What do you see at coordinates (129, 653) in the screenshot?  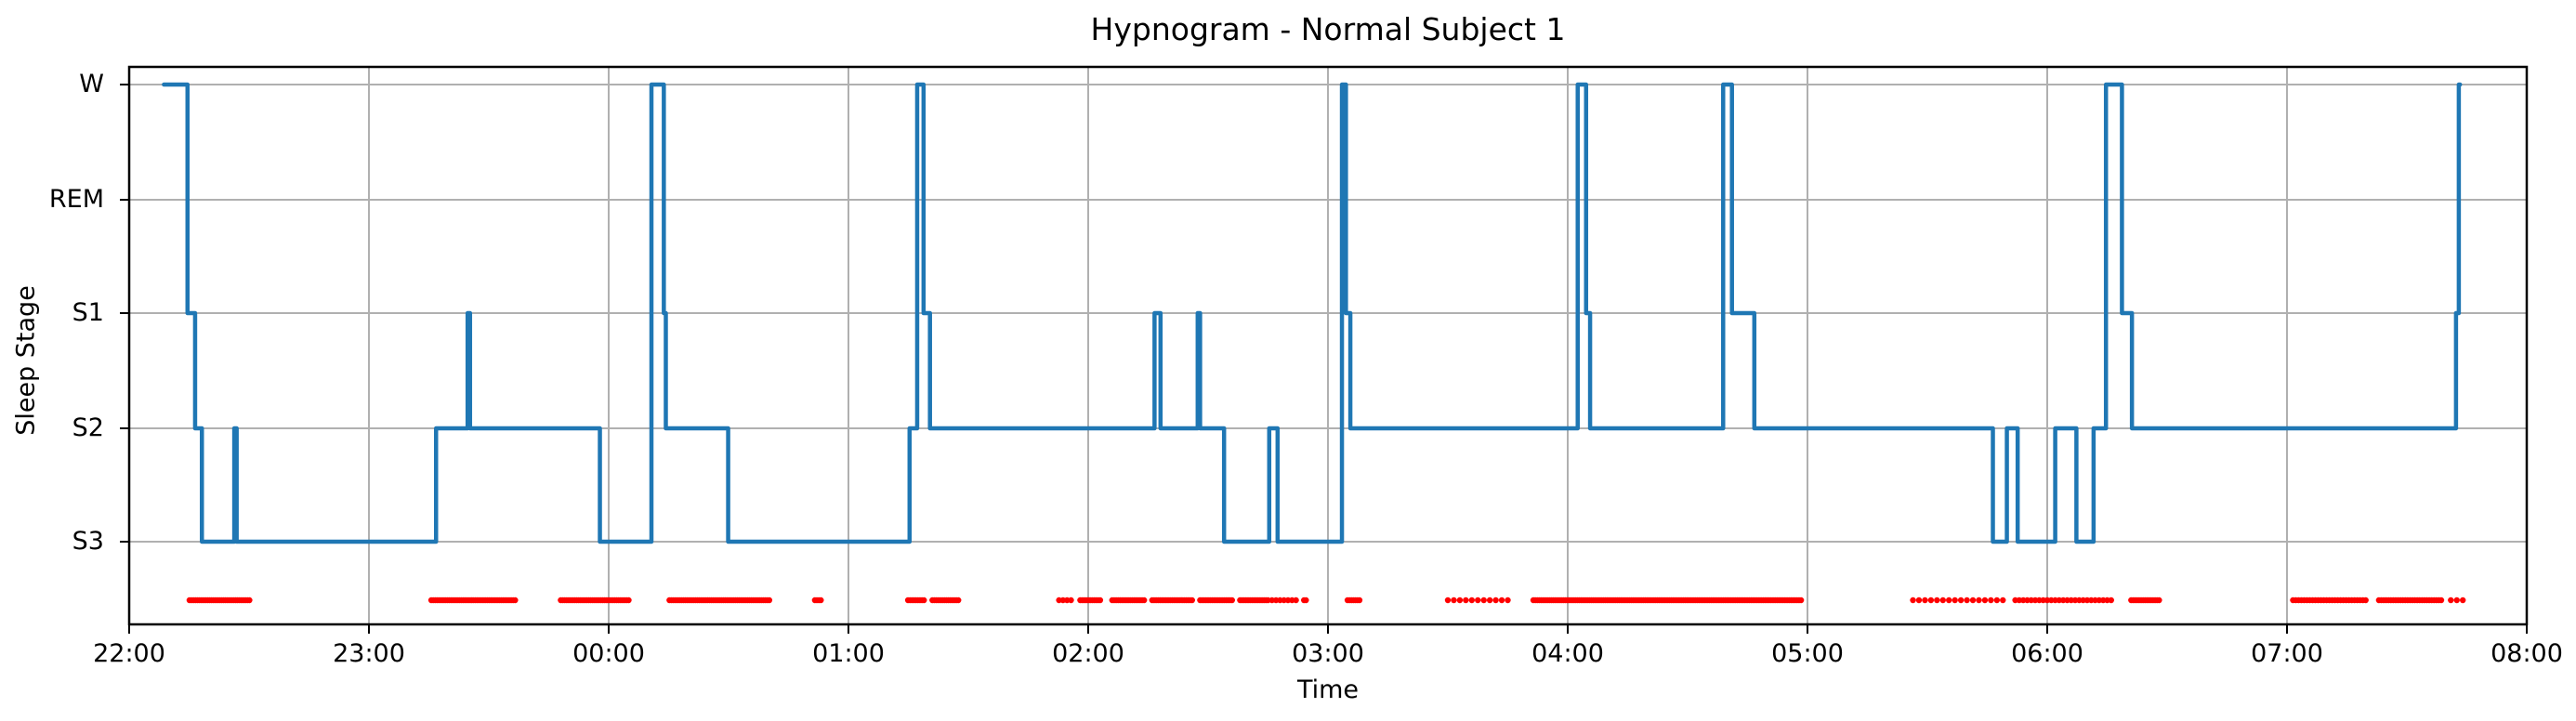 I see `x-tick-2200: 22:00` at bounding box center [129, 653].